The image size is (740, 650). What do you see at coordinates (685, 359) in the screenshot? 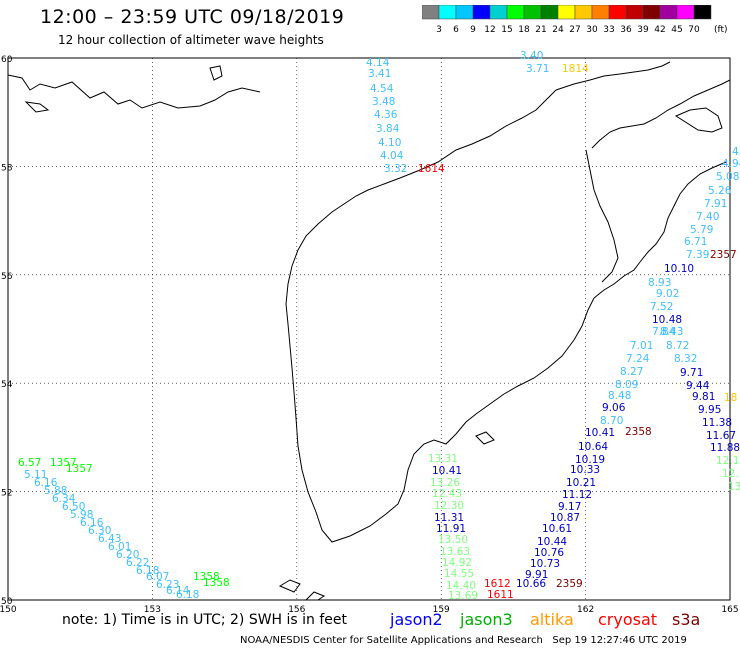
I see `swh-label-jason2: 8.32` at bounding box center [685, 359].